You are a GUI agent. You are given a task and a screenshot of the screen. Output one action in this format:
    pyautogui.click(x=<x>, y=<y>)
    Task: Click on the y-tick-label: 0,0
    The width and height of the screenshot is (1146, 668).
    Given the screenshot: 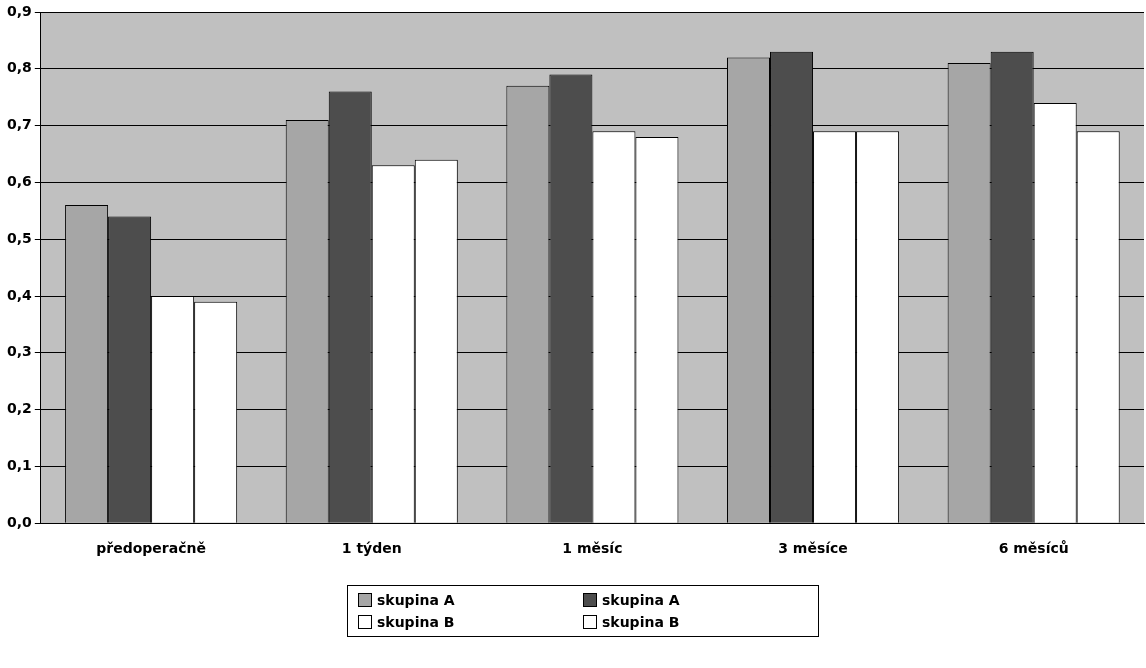 What is the action you would take?
    pyautogui.click(x=19, y=521)
    